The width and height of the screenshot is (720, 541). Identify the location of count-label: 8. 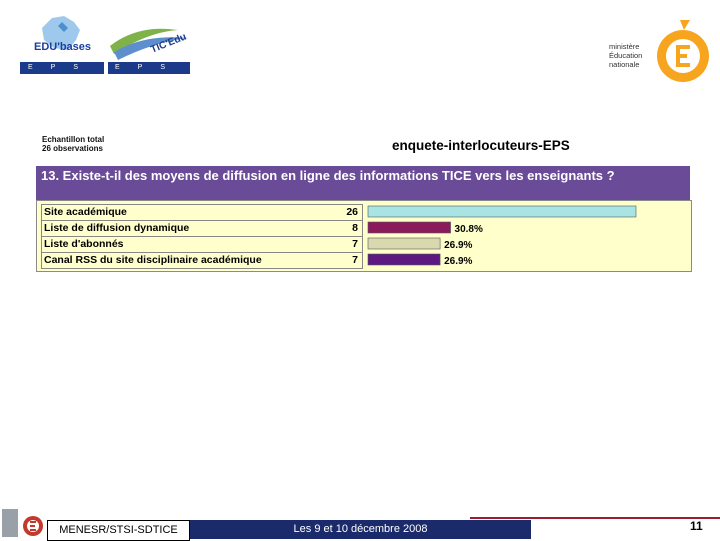
(355, 228).